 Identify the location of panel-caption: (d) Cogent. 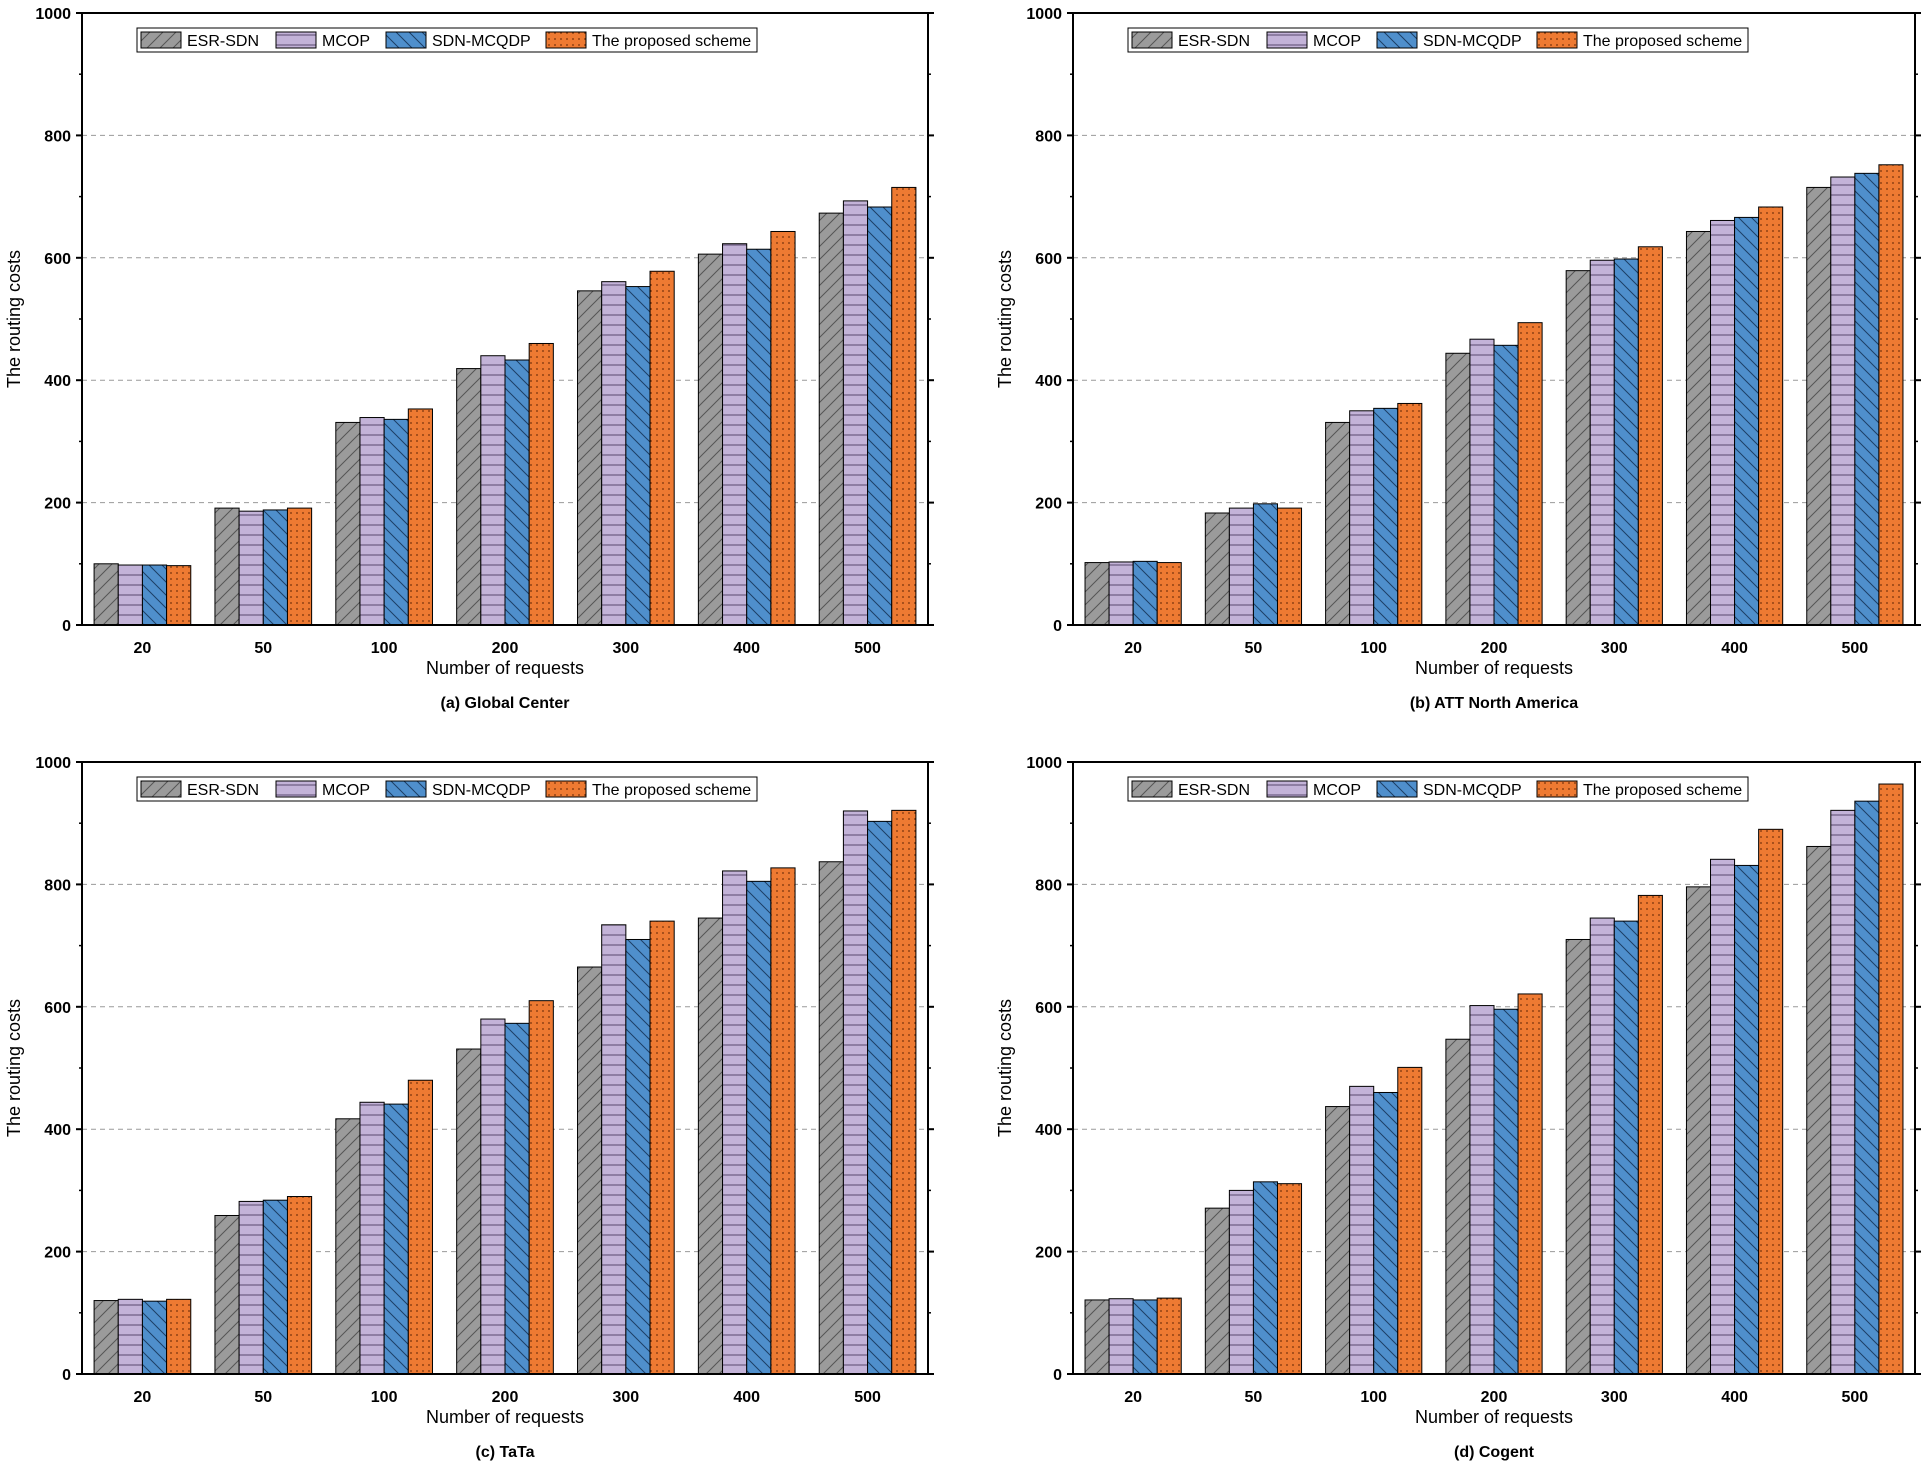
(1494, 1452).